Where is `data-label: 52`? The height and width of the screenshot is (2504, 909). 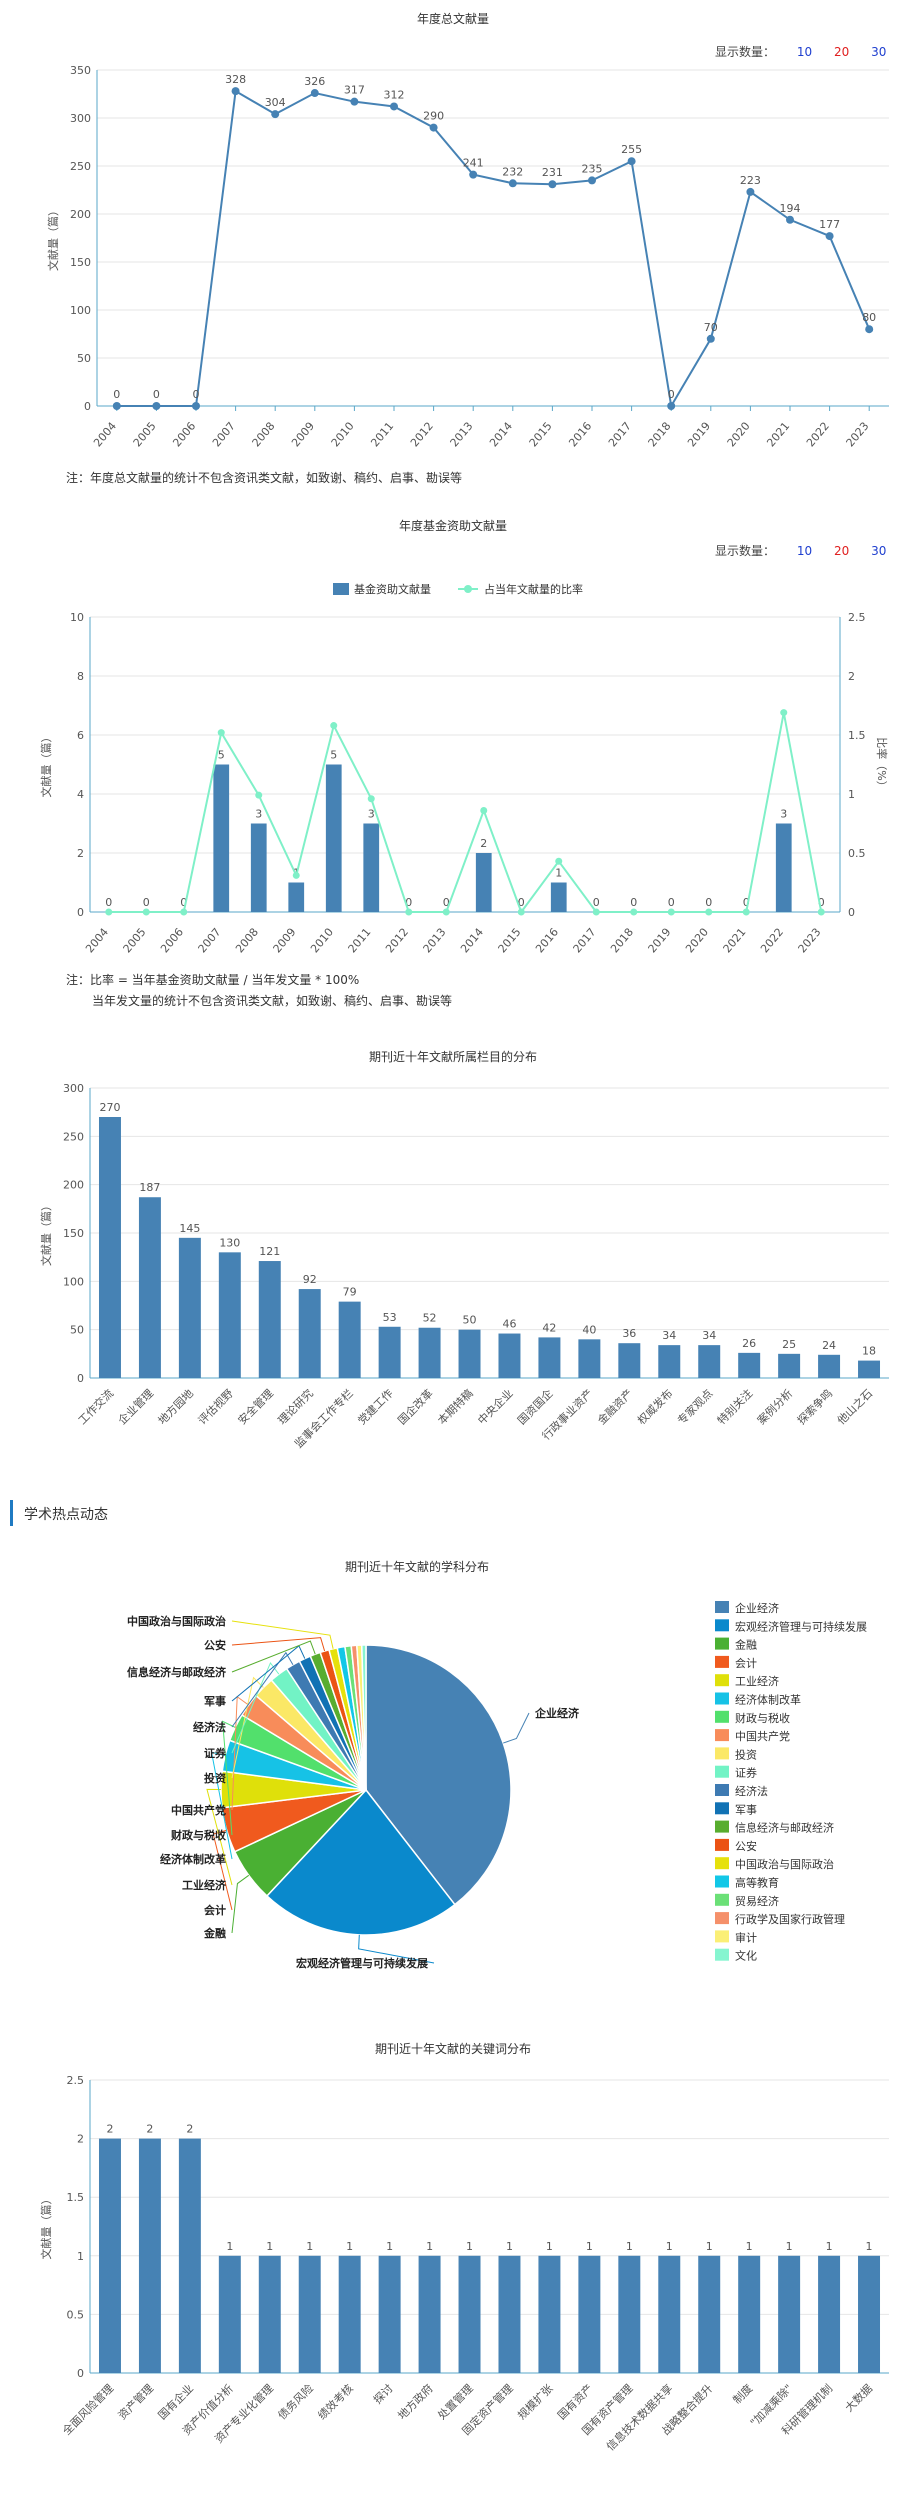
data-label: 52 is located at coordinates (430, 1318).